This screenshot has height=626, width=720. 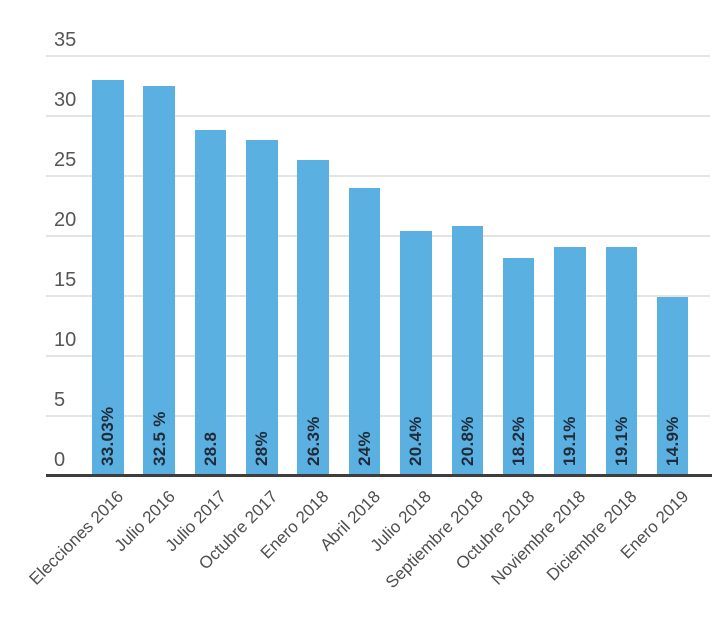 What do you see at coordinates (262, 448) in the screenshot?
I see `bar-value-label: 28%` at bounding box center [262, 448].